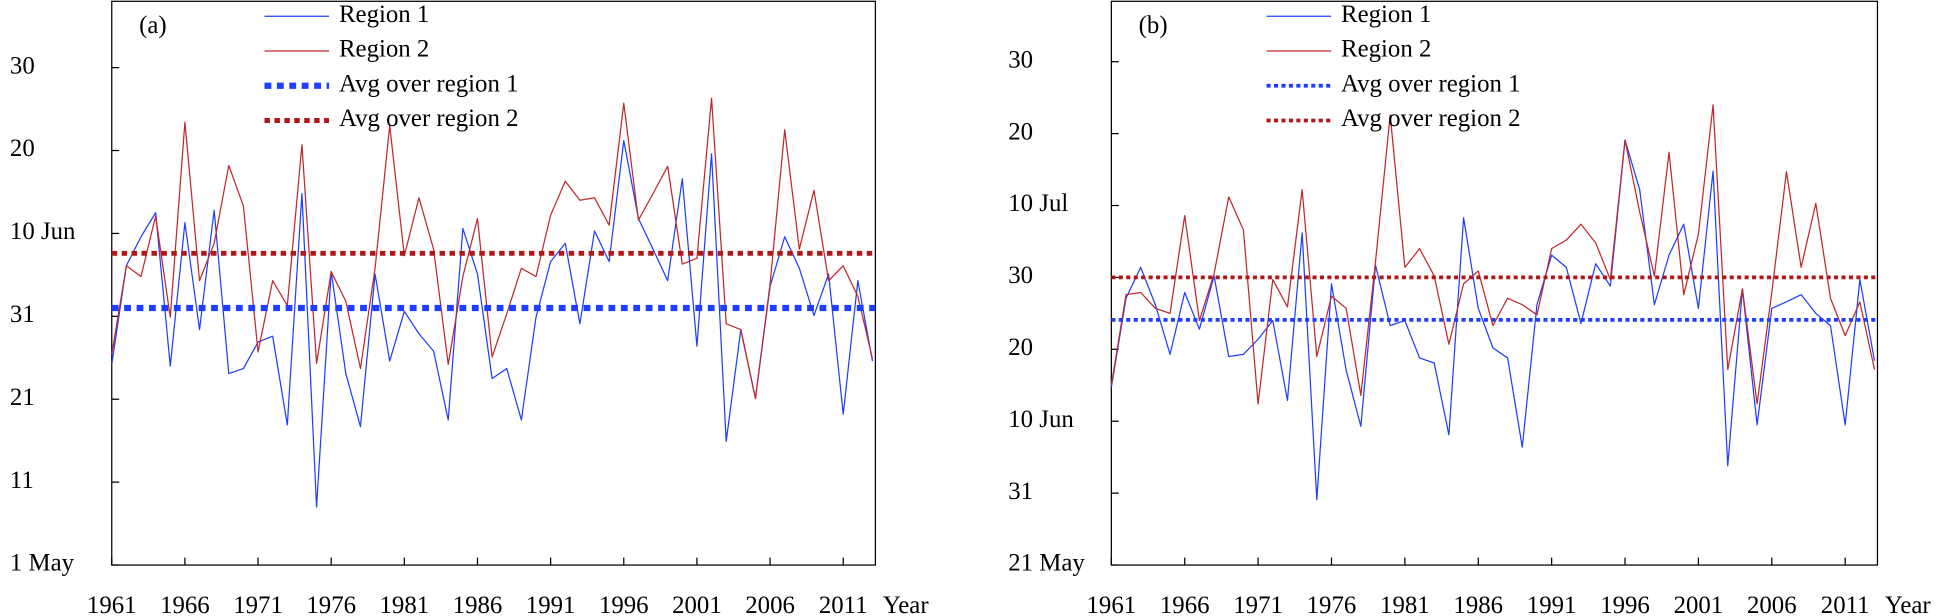 This screenshot has width=1947, height=616. I want to click on y-tick-label: 21, so click(22, 397).